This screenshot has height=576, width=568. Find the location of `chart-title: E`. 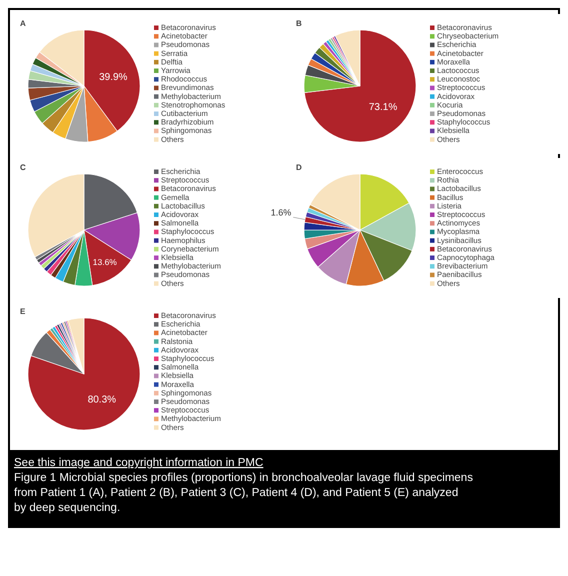

chart-title: E is located at coordinates (23, 311).